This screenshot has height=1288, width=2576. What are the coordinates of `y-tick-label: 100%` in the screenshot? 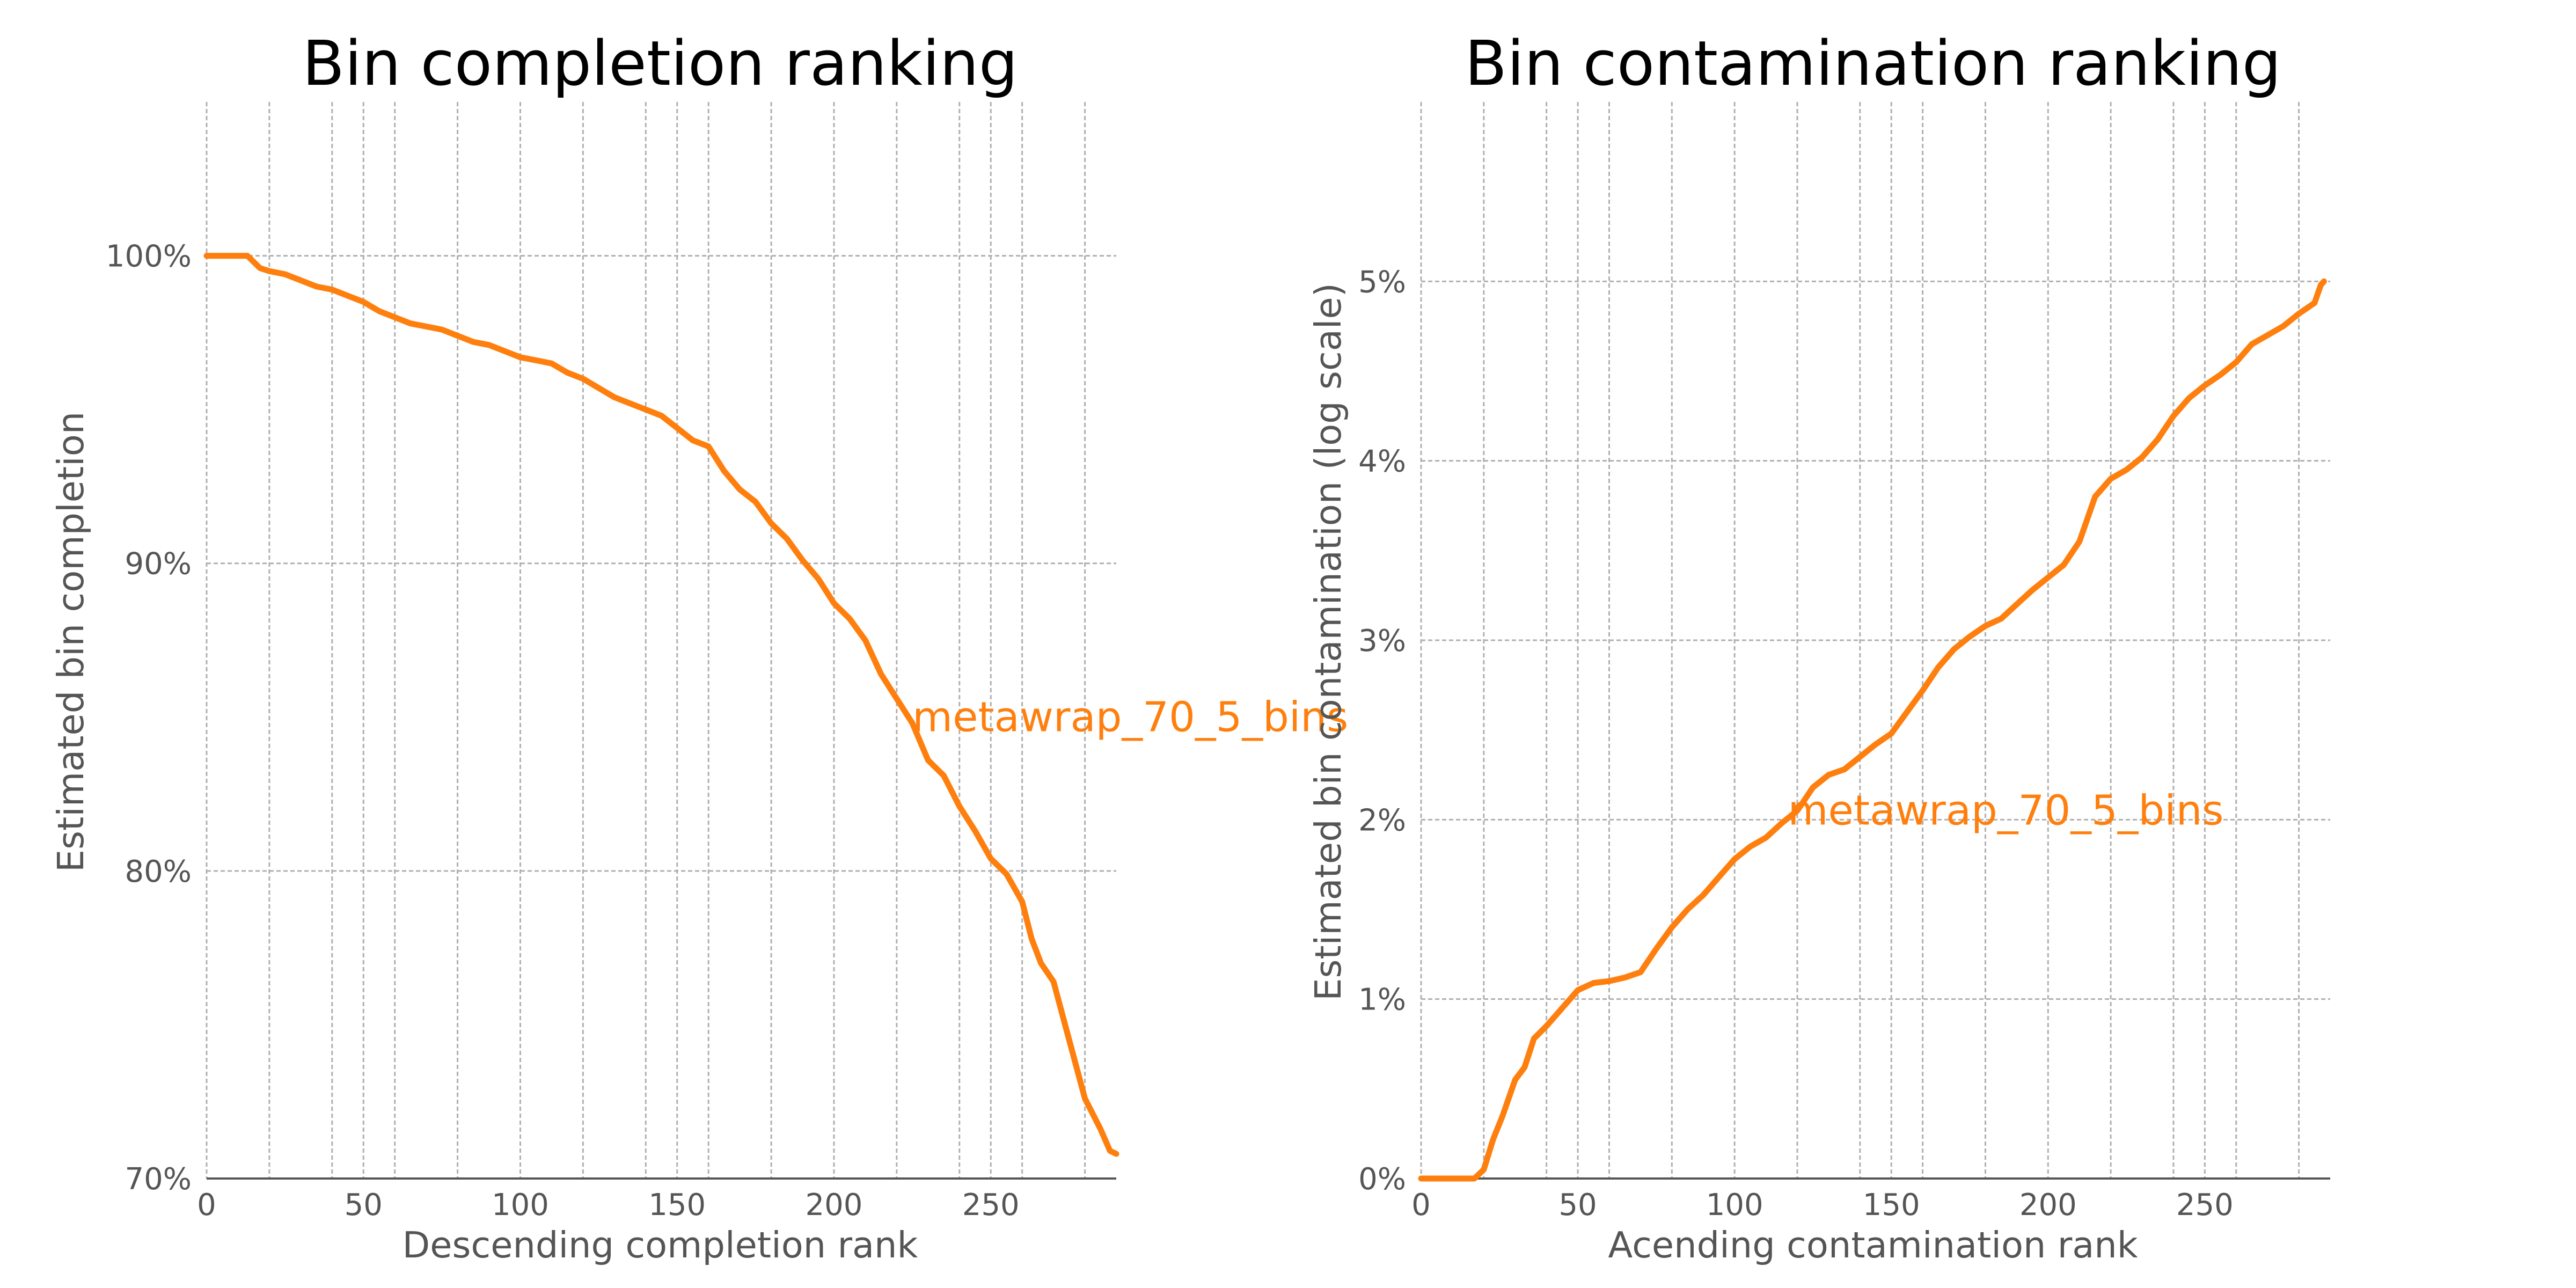 It's located at (149, 256).